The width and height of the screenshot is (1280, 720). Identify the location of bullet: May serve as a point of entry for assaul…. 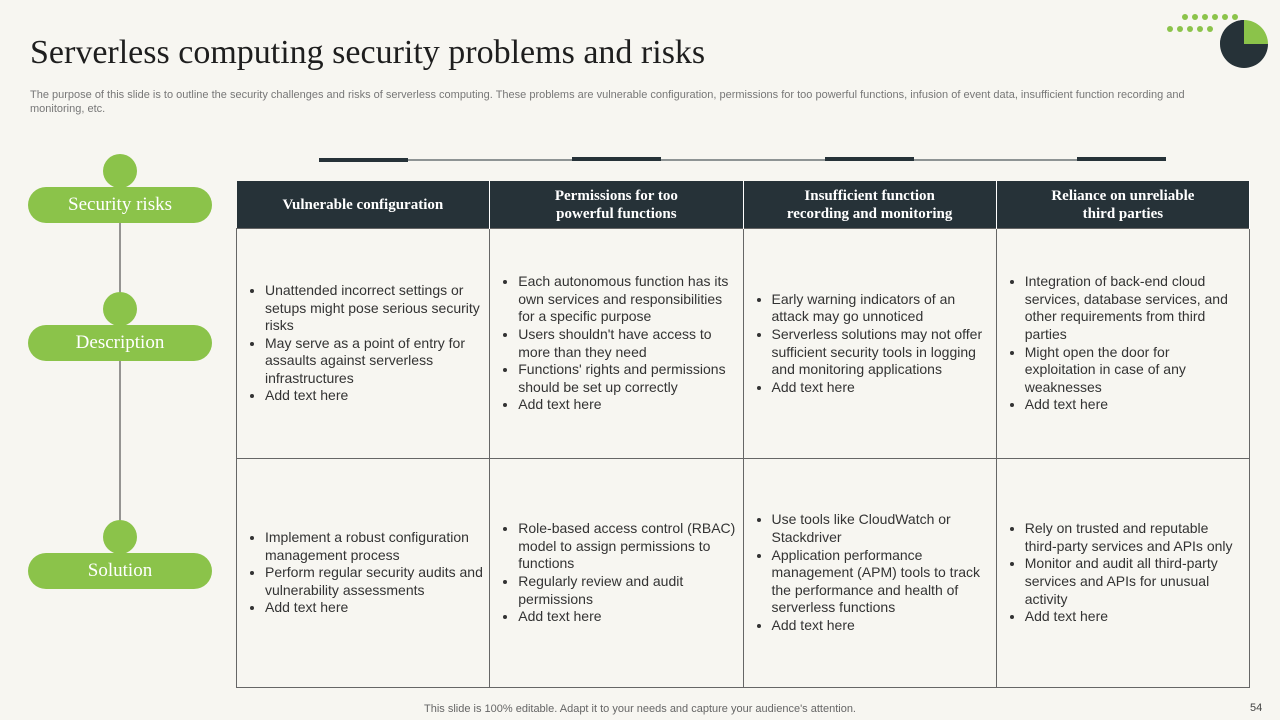
(374, 361).